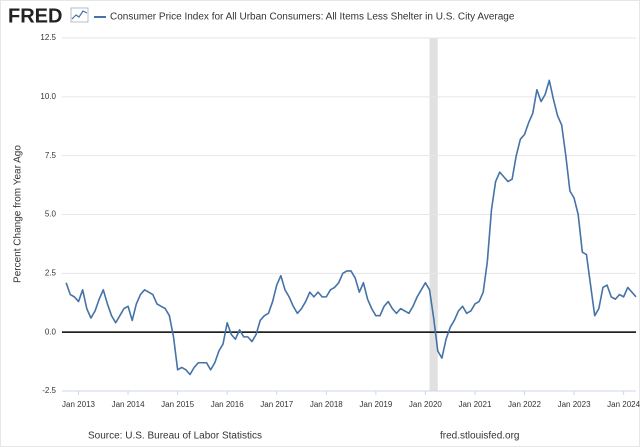 The width and height of the screenshot is (640, 447). What do you see at coordinates (375, 404) in the screenshot?
I see `x-tick-label: Jan 2019` at bounding box center [375, 404].